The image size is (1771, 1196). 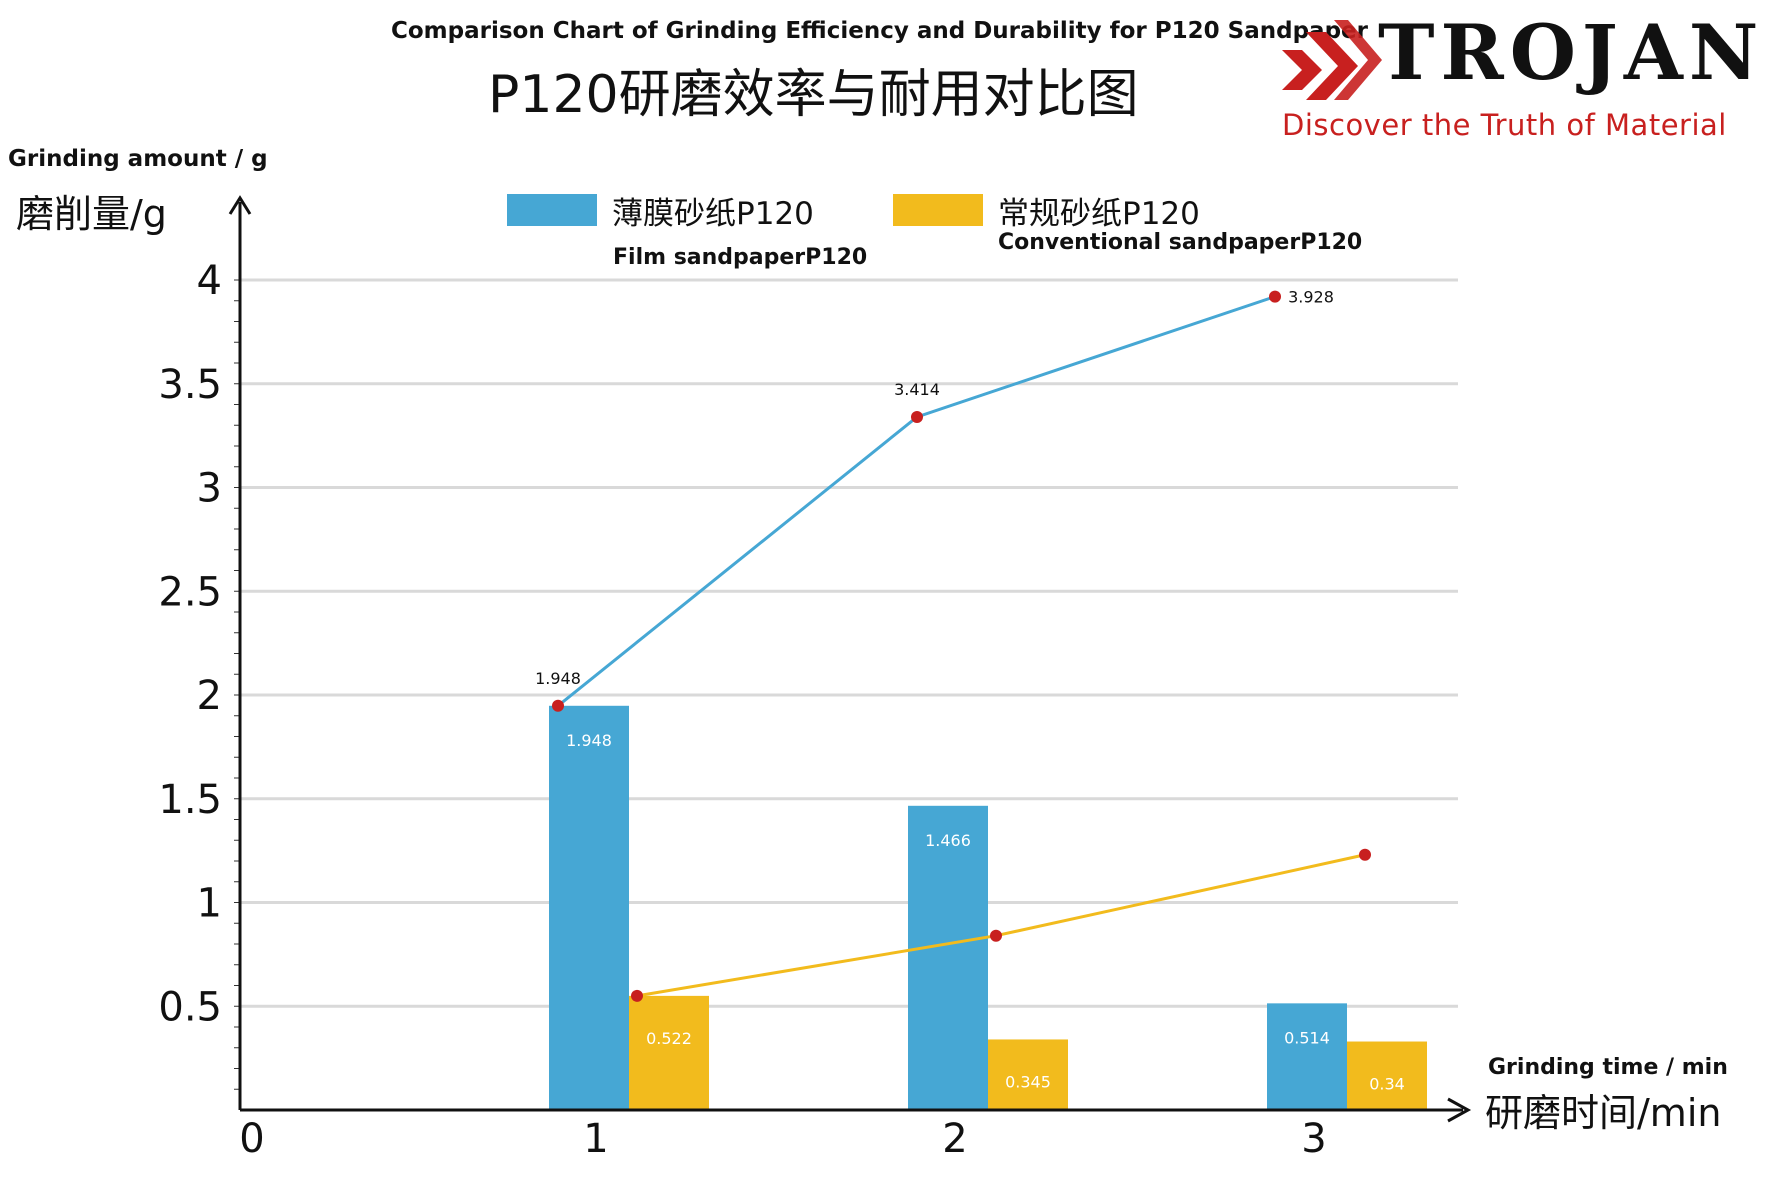 I want to click on legend-label-film-en: Film sandpaperP120, so click(x=740, y=257).